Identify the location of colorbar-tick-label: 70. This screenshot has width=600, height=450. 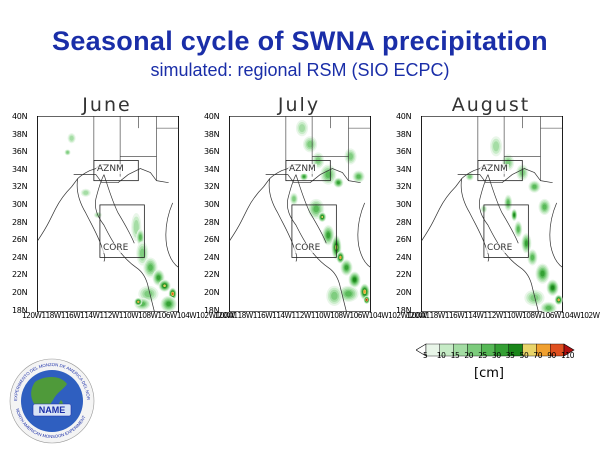
(538, 355).